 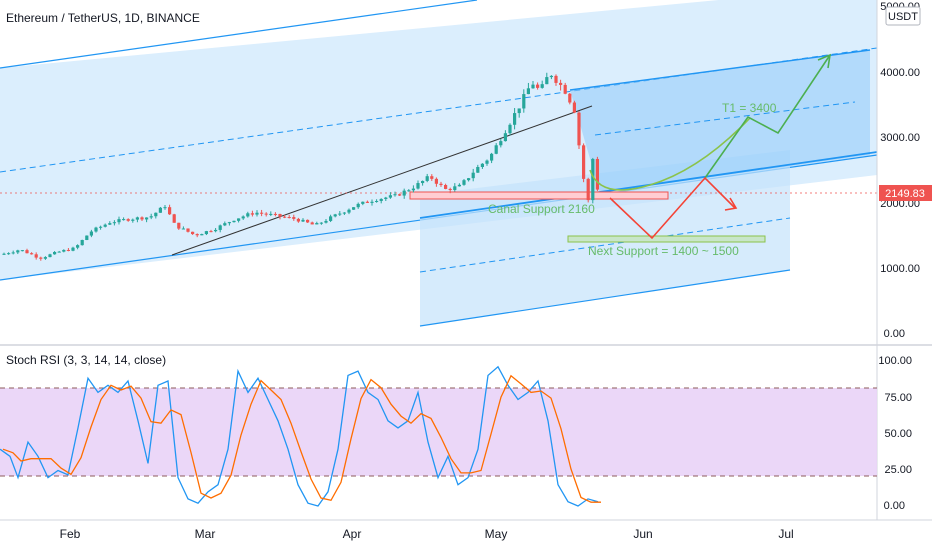 I want to click on currency-button-label: USDT, so click(x=903, y=17).